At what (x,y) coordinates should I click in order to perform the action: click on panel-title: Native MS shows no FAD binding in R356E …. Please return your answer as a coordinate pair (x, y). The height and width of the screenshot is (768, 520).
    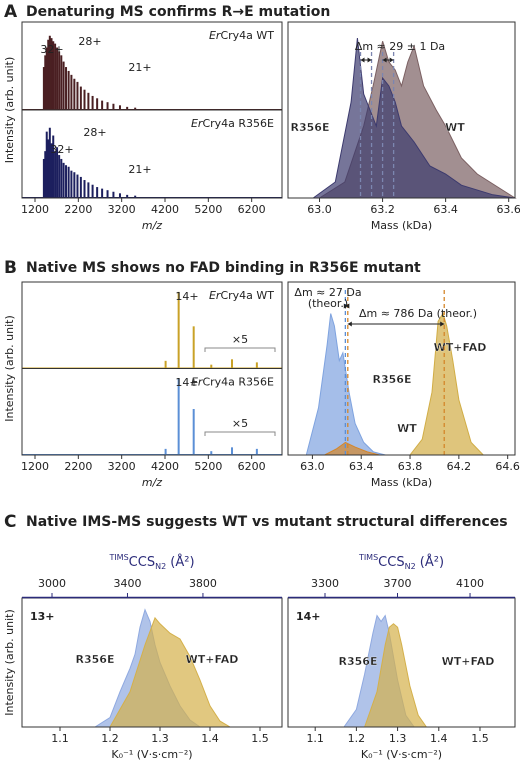
    Looking at the image, I should click on (223, 268).